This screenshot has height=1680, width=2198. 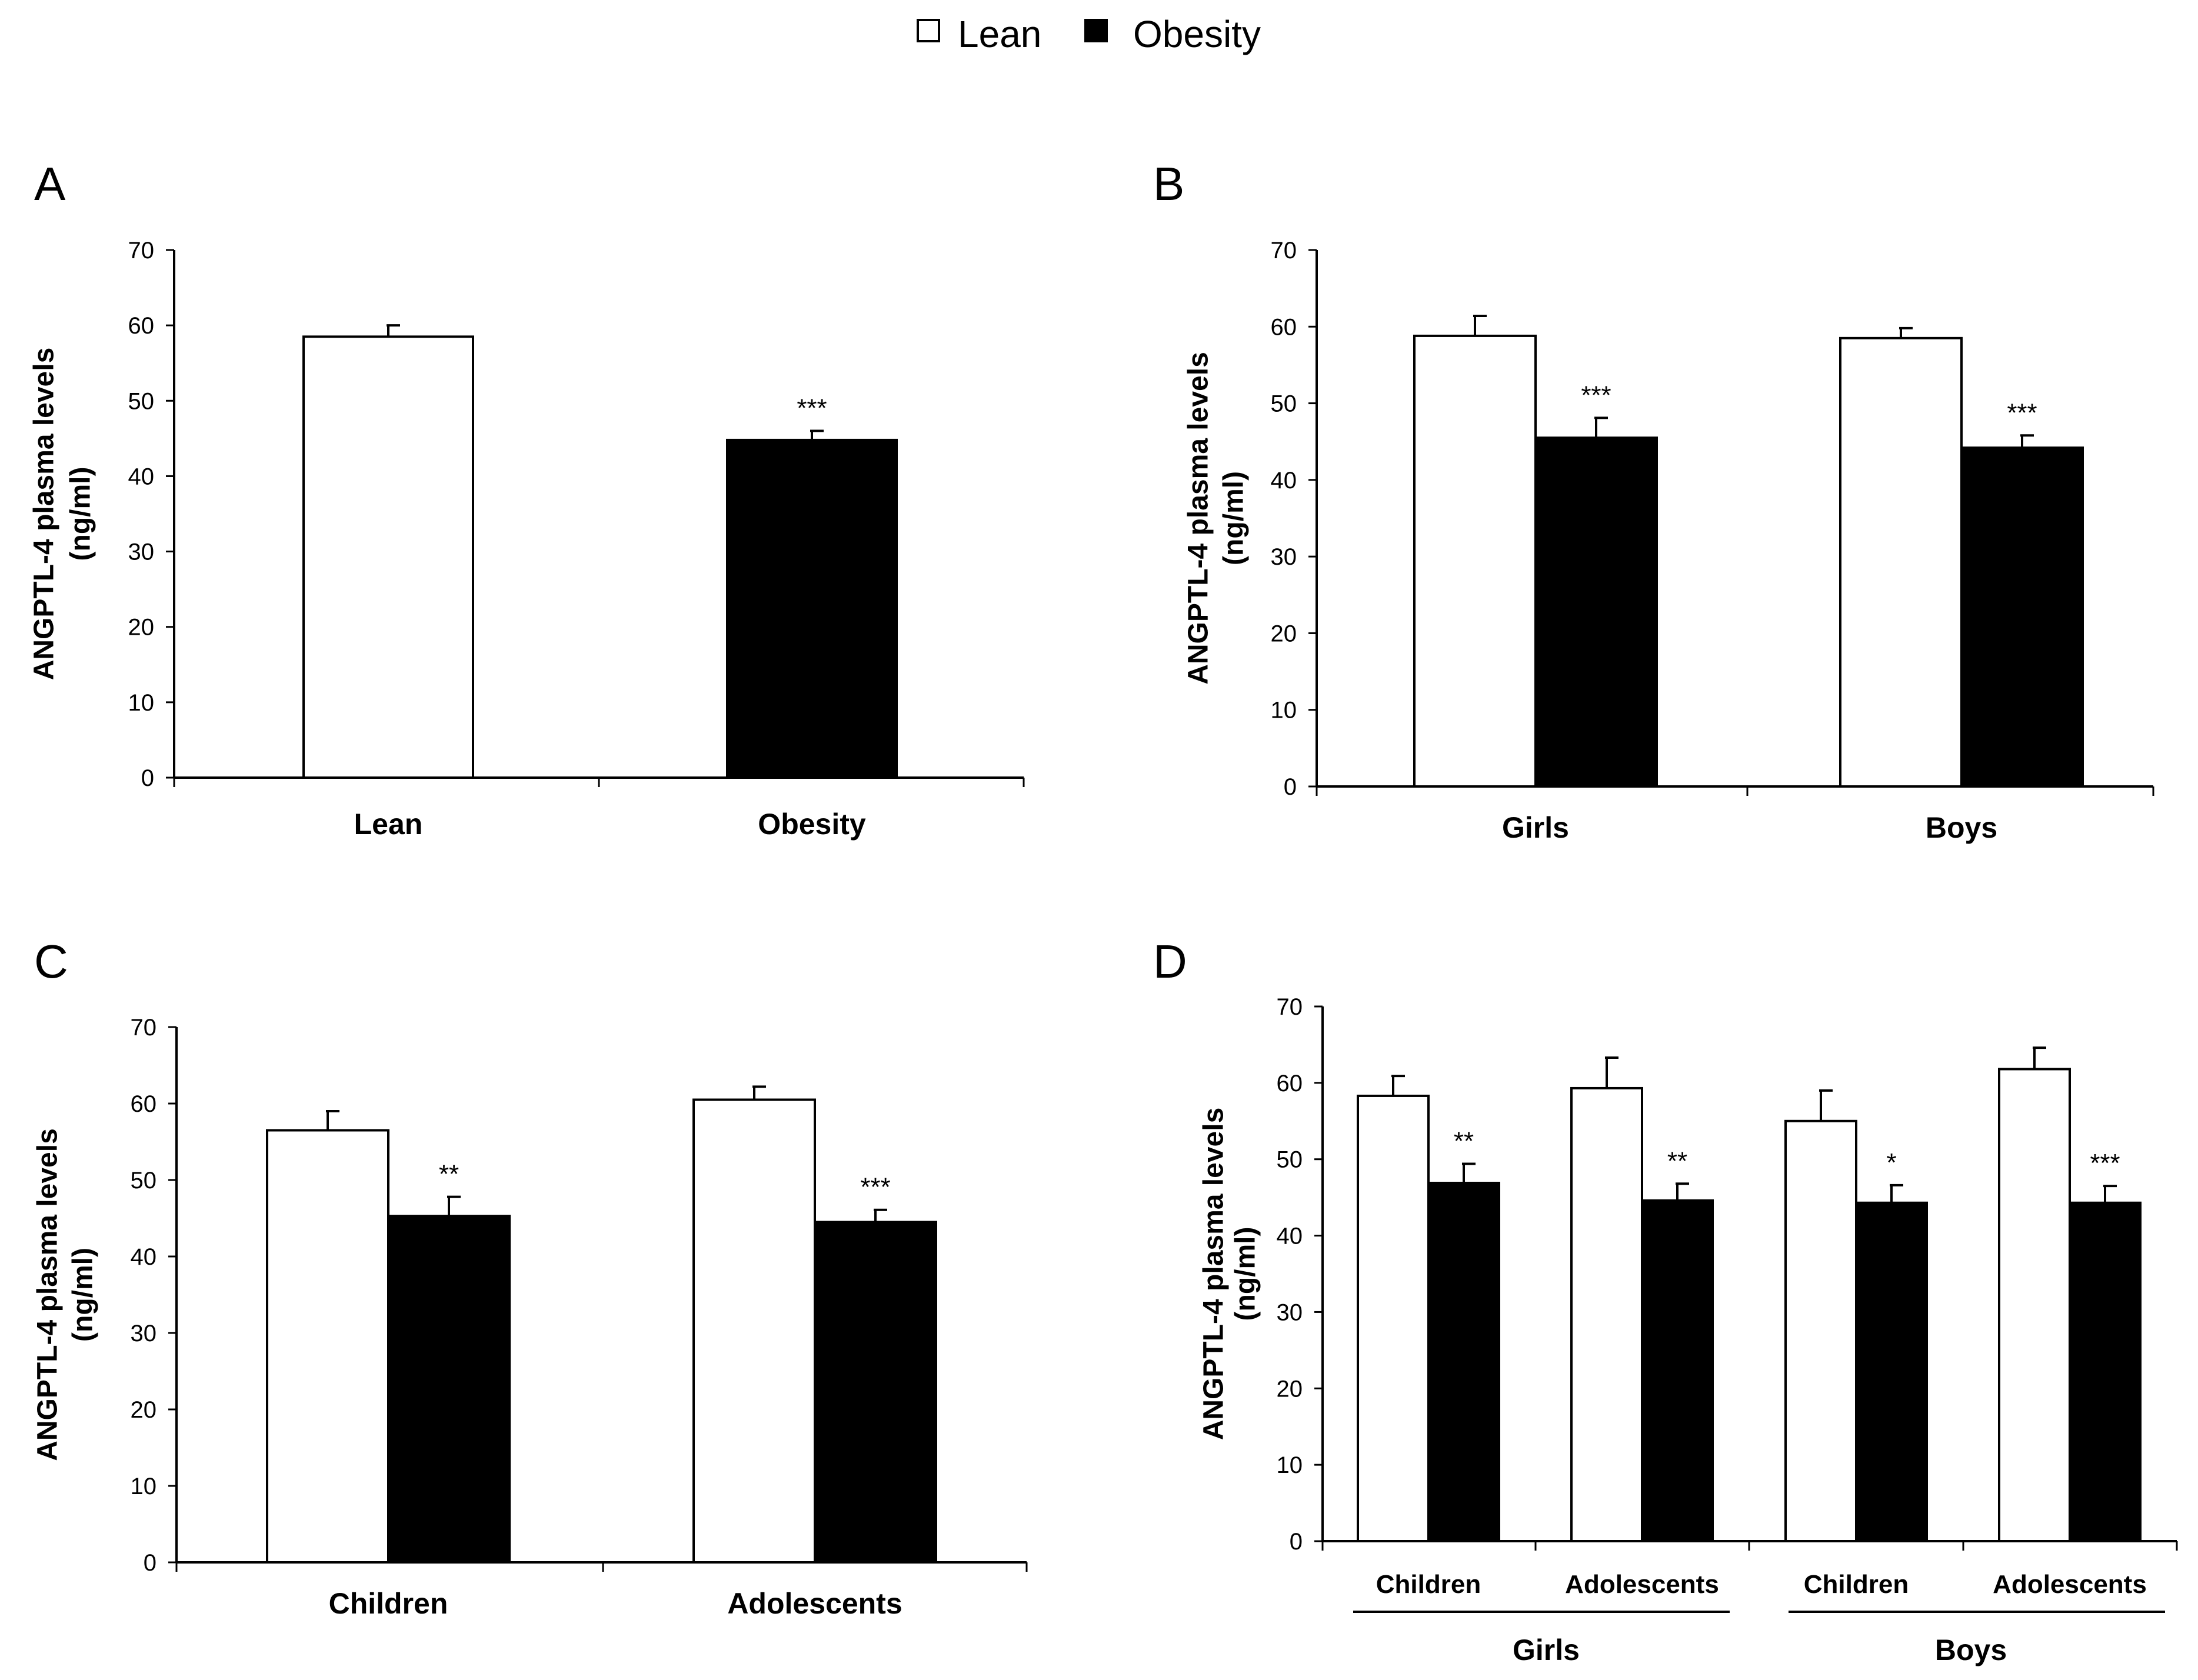 I want to click on group-label: Boys, so click(x=1971, y=1650).